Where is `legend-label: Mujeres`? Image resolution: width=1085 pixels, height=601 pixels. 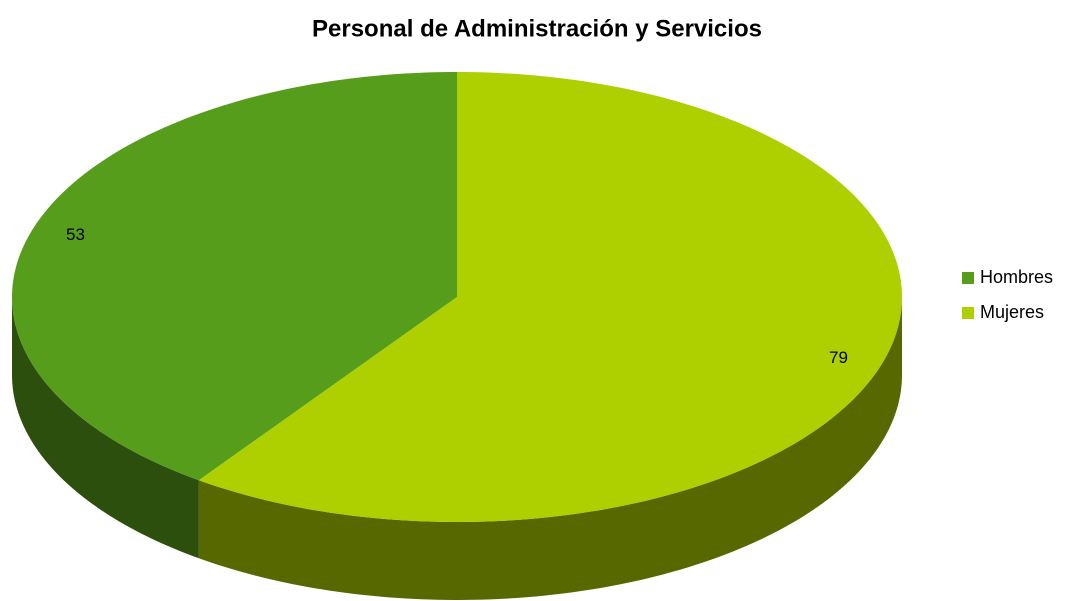
legend-label: Mujeres is located at coordinates (1012, 312).